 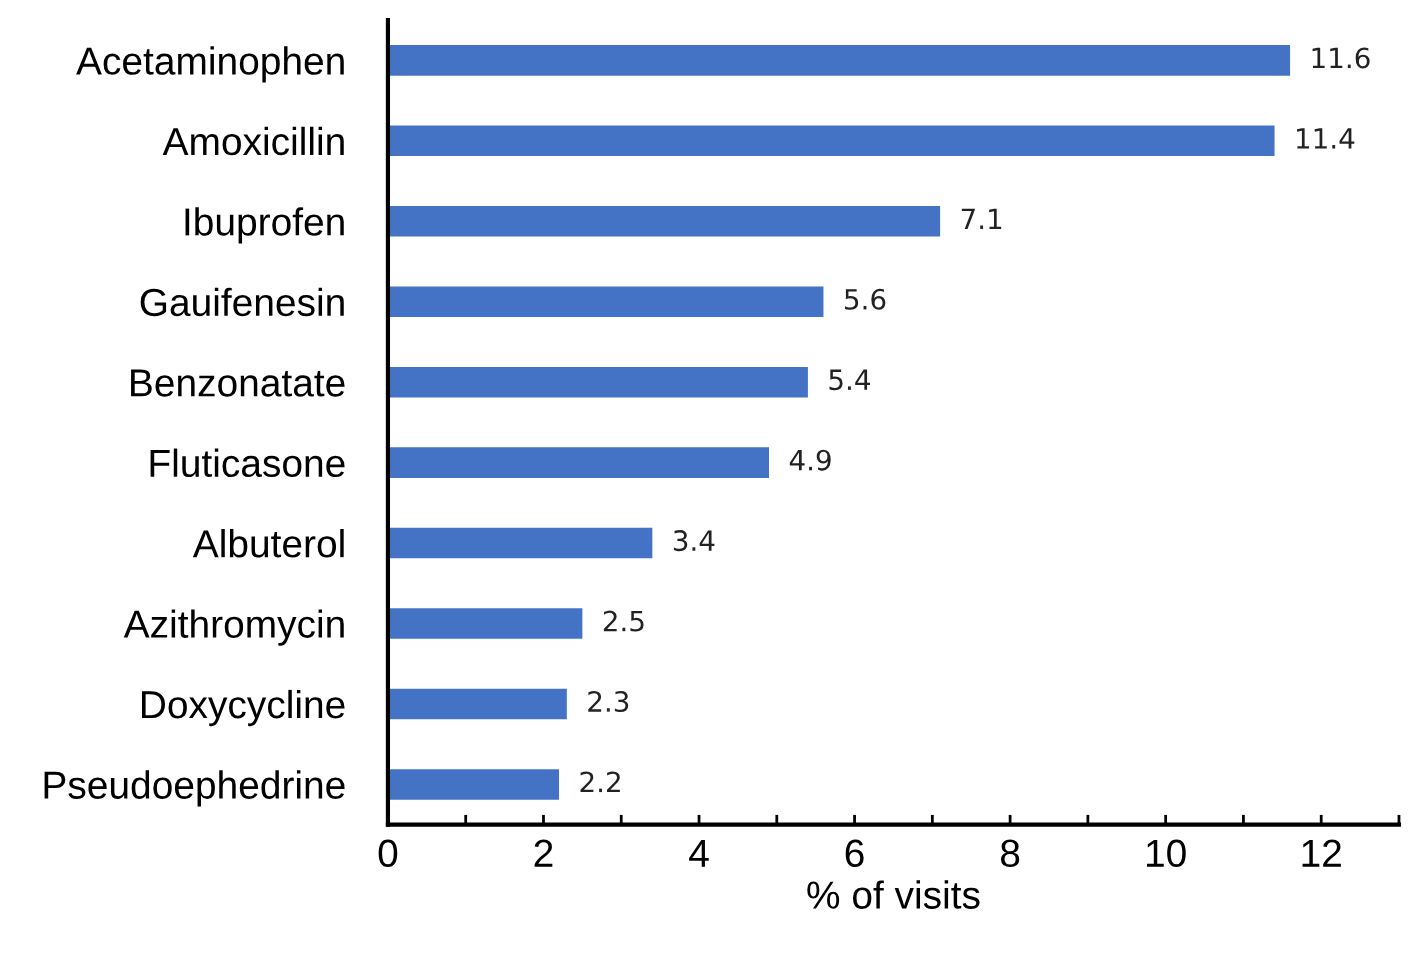 What do you see at coordinates (253, 141) in the screenshot?
I see `y-tick-label: Amoxicillin` at bounding box center [253, 141].